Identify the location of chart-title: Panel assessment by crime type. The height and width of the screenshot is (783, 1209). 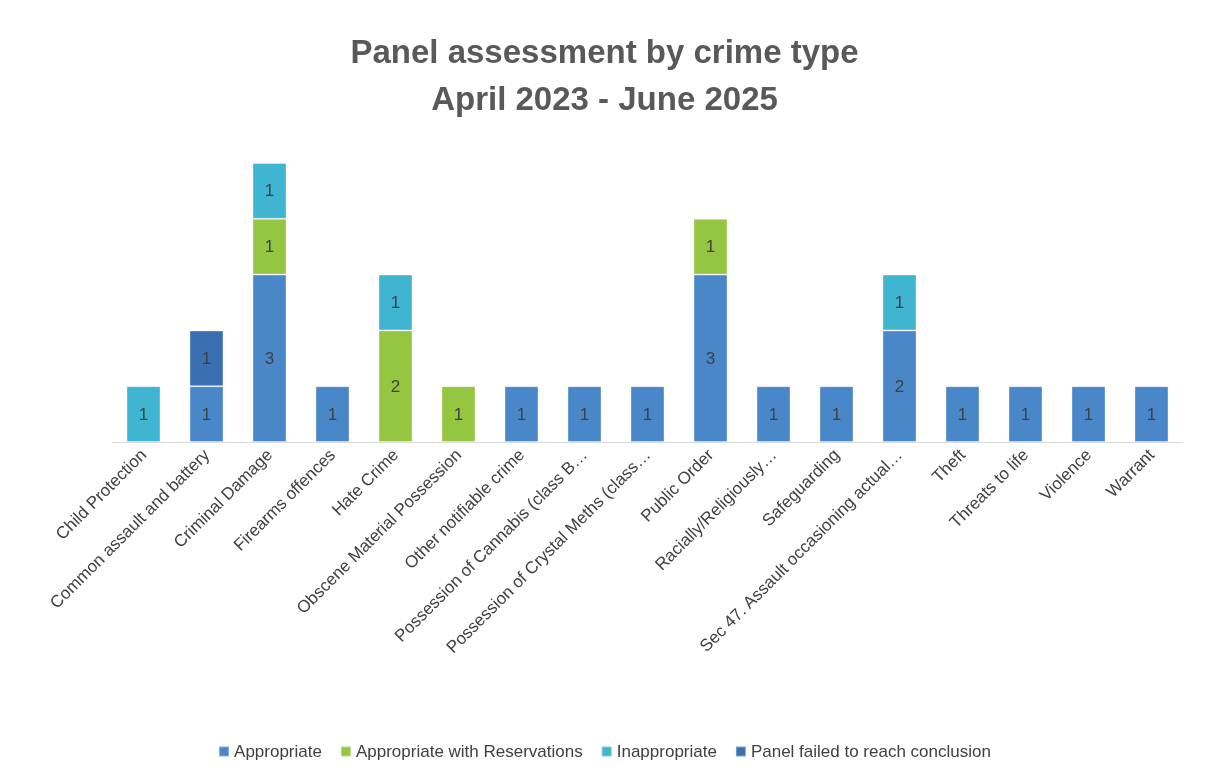
(604, 51).